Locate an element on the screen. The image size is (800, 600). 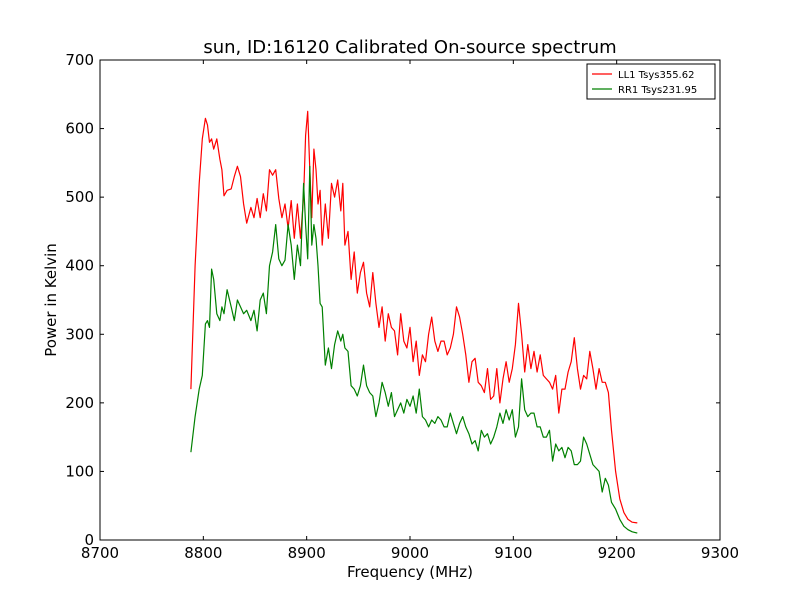
legend-box is located at coordinates (651, 81).